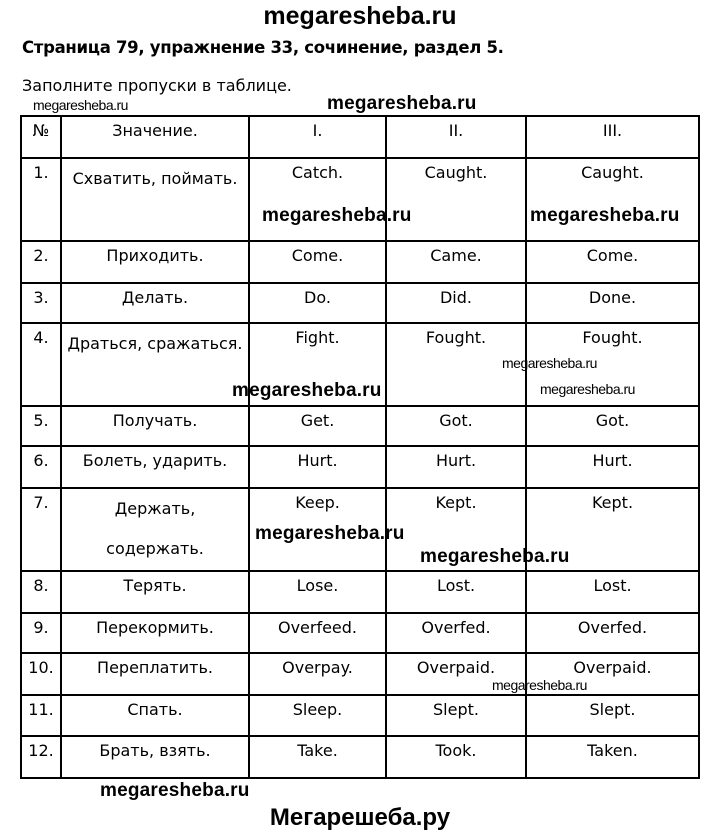 This screenshot has height=837, width=720. What do you see at coordinates (456, 303) in the screenshot?
I see `table-cell: Did.` at bounding box center [456, 303].